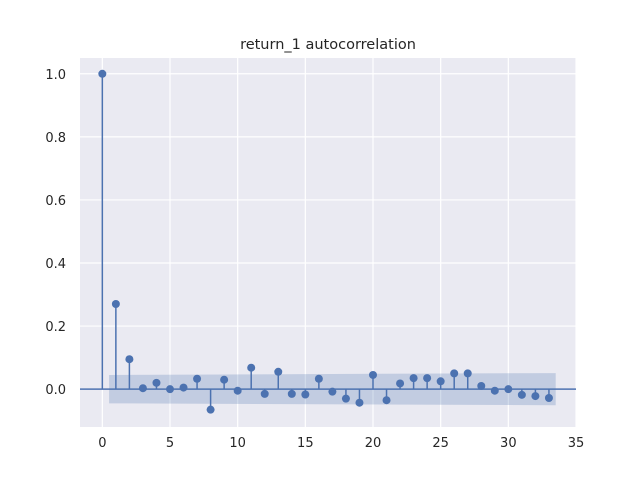  I want to click on x-tick-label: 15, so click(305, 443).